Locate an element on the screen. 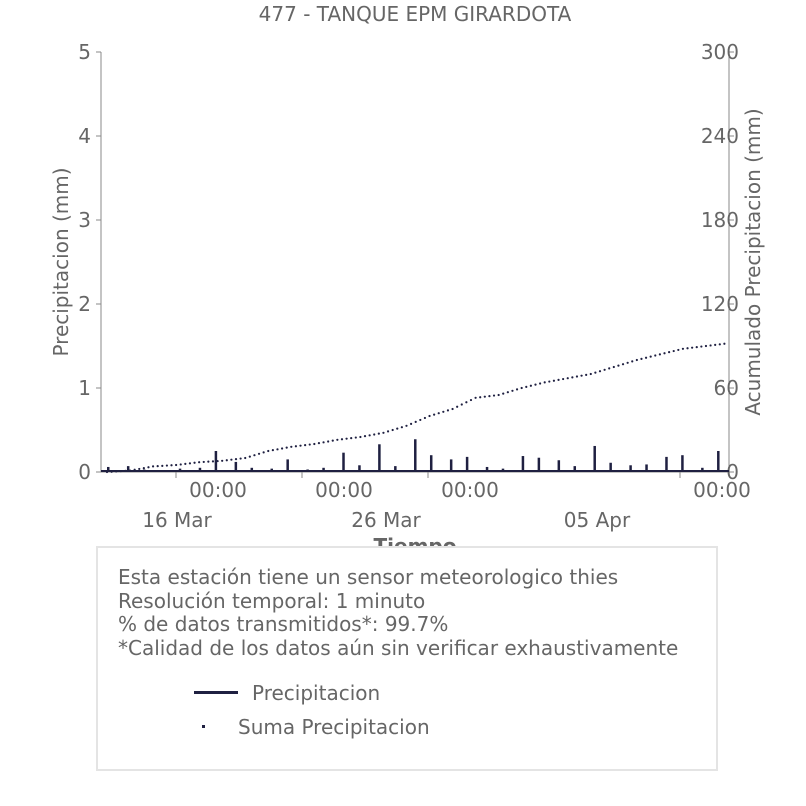 Image resolution: width=806 pixels, height=806 pixels. legend-item-suma: Suma Precipitacion is located at coordinates (334, 727).